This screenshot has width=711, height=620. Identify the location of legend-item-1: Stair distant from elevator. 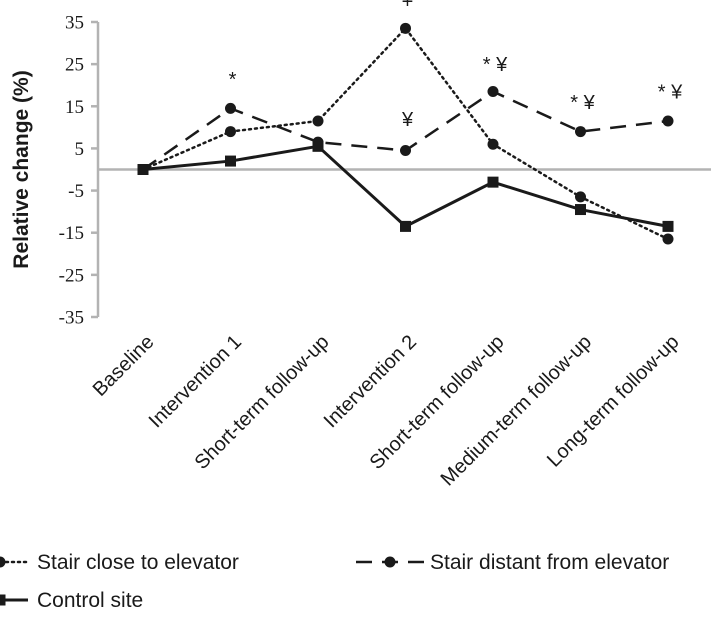
(512, 562).